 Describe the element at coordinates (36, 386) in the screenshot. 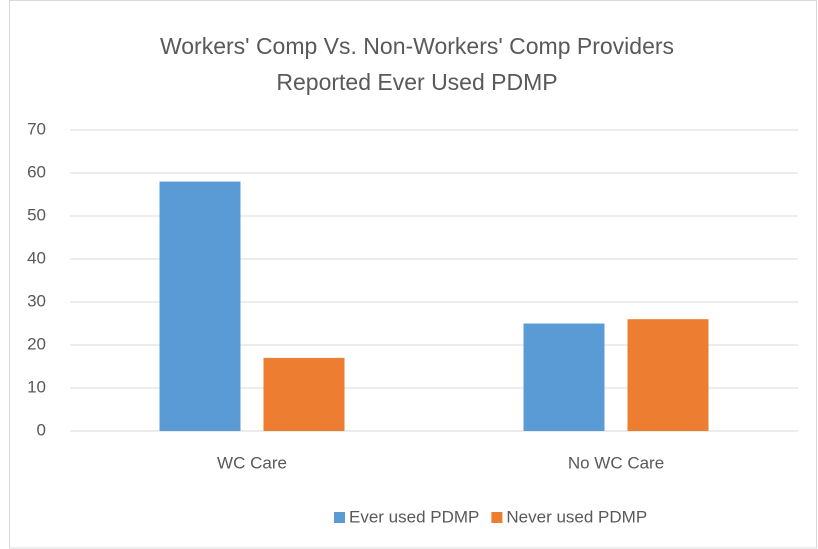

I see `y-tick-label: 10` at that location.